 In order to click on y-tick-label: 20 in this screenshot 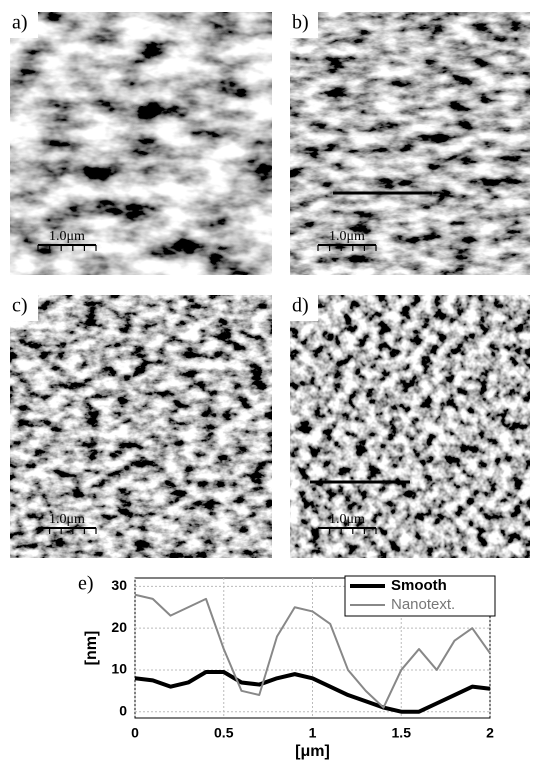, I will do `click(119, 627)`.